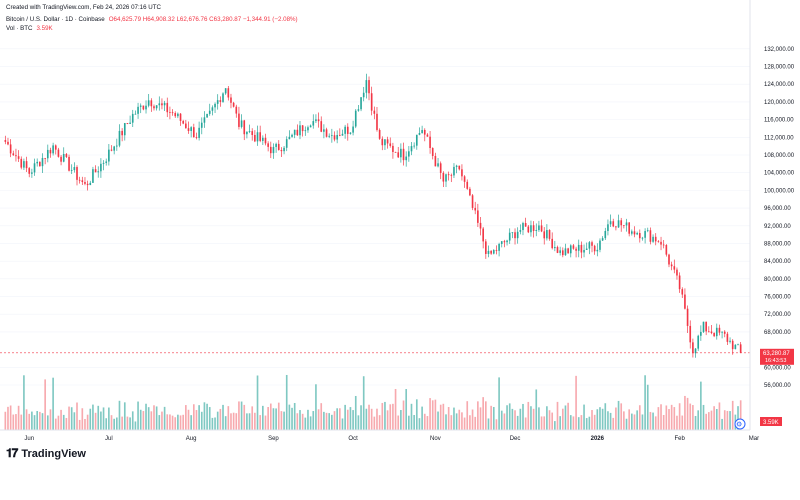 This screenshot has width=800, height=500. Describe the element at coordinates (55, 19) in the screenshot. I see `symbol-title: Bitcoin / U.S. Dollar · 1D · Coinbase` at that location.